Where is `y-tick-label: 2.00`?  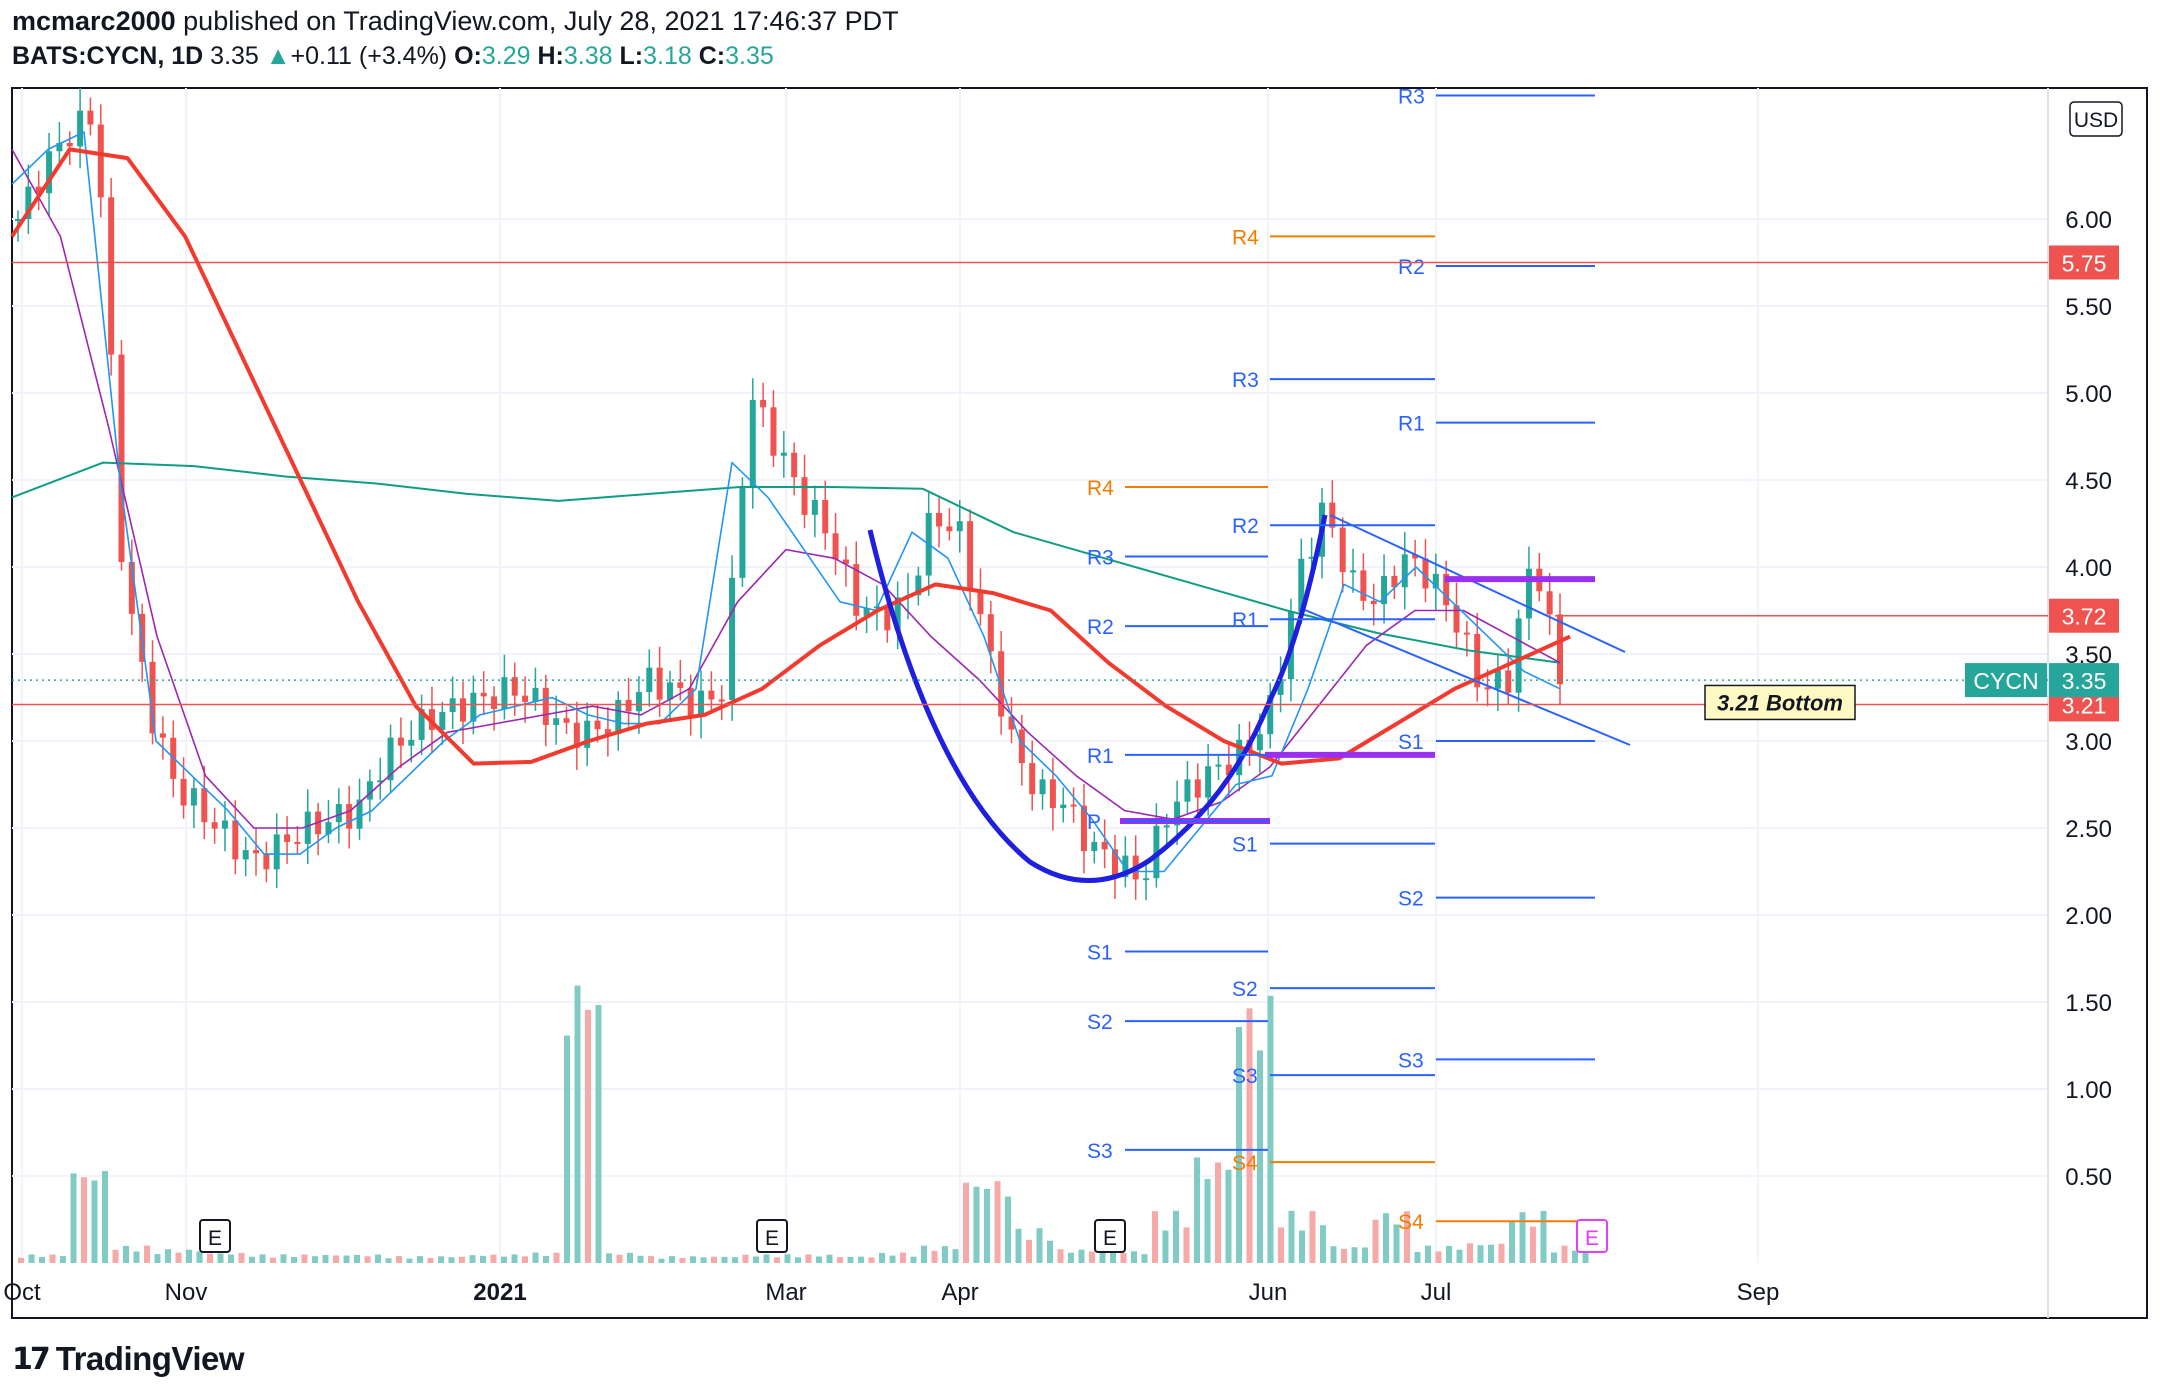
y-tick-label: 2.00 is located at coordinates (2088, 916).